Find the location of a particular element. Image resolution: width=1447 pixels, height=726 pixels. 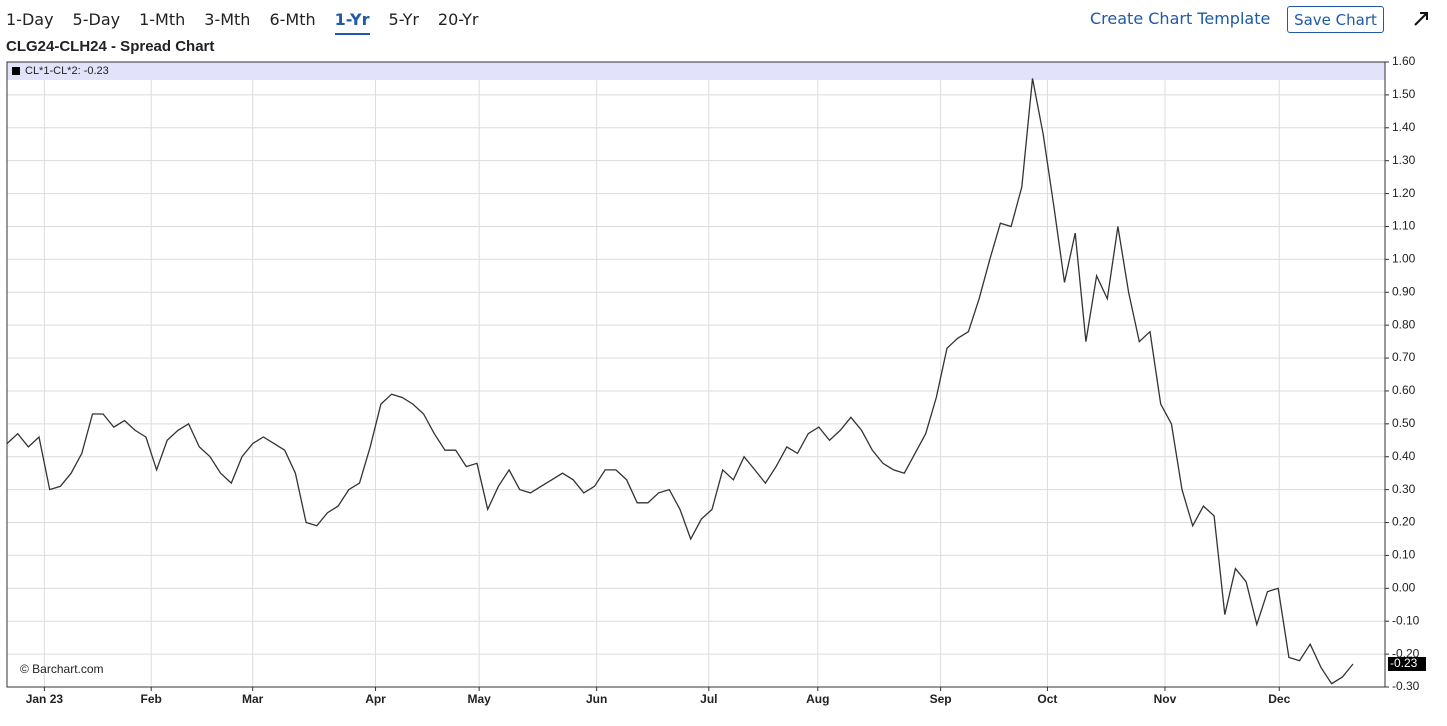

y-tick-label: 0.60 is located at coordinates (1404, 390).